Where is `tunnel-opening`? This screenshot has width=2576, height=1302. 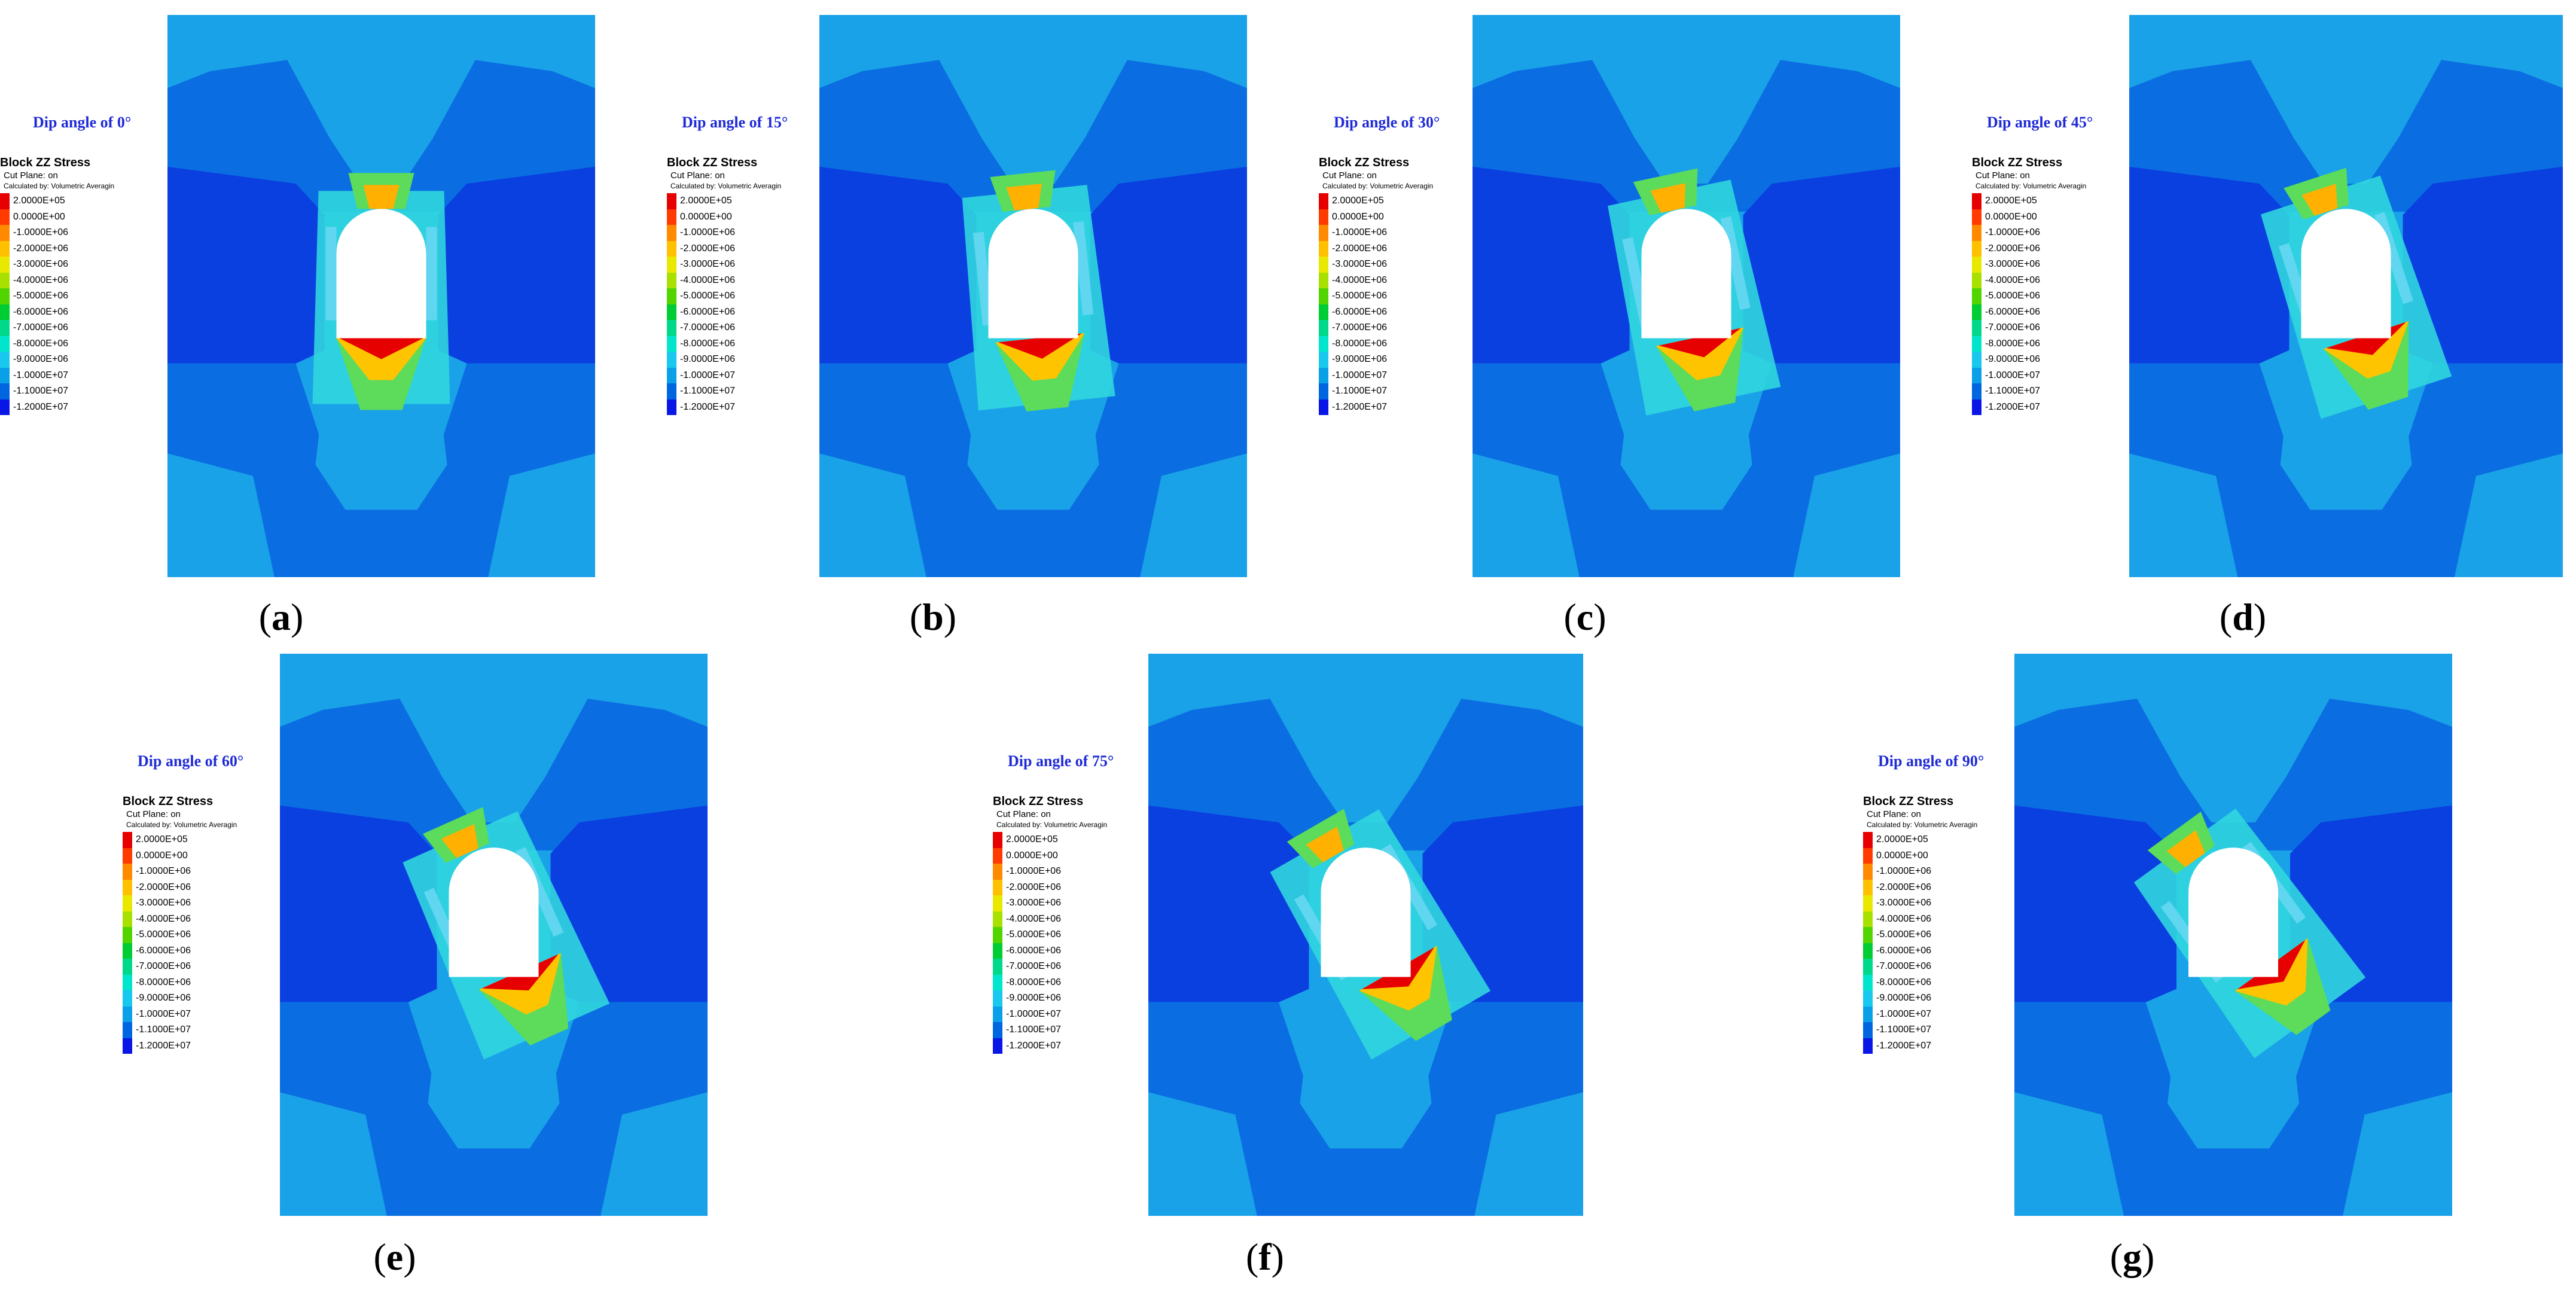
tunnel-opening is located at coordinates (2346, 274).